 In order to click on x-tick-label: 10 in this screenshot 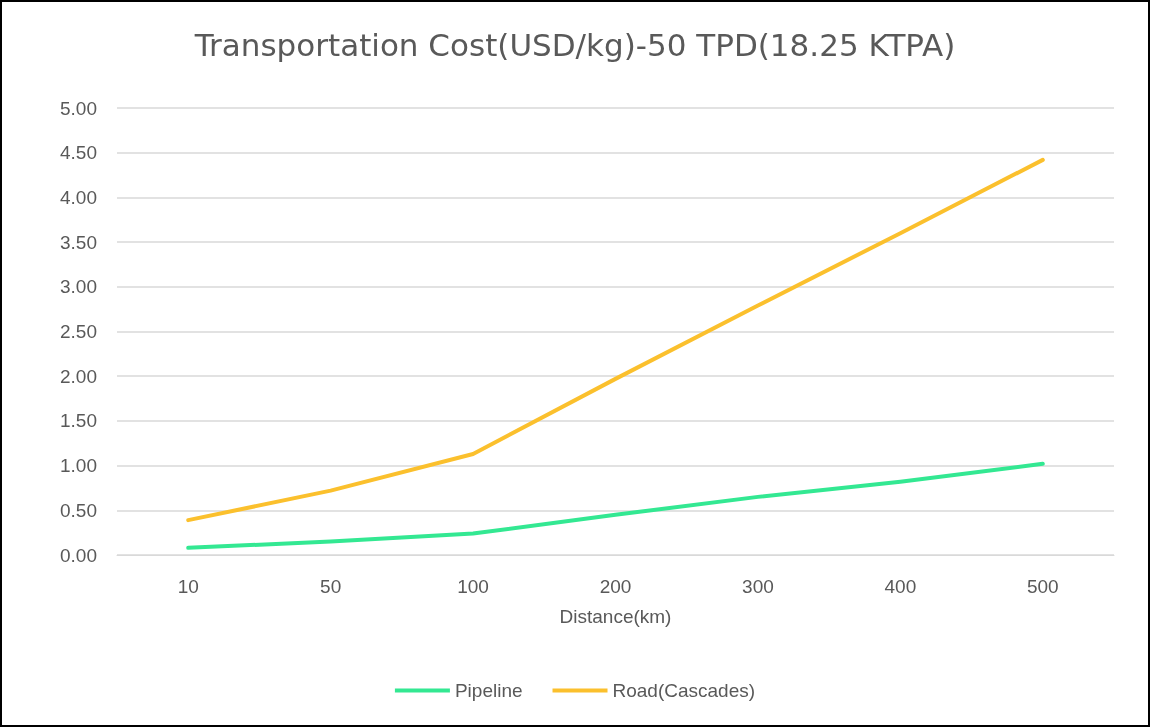, I will do `click(188, 586)`.